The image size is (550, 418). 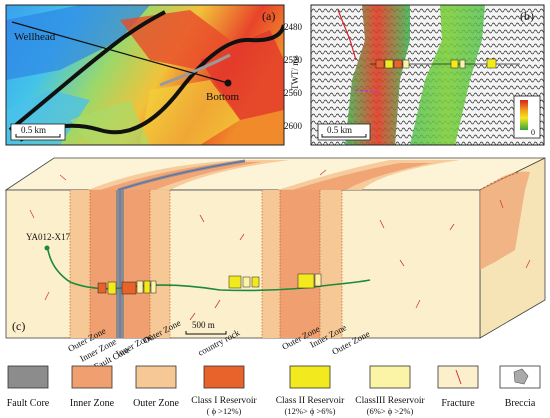 What do you see at coordinates (156, 403) in the screenshot?
I see `legend-label: Outer Zone` at bounding box center [156, 403].